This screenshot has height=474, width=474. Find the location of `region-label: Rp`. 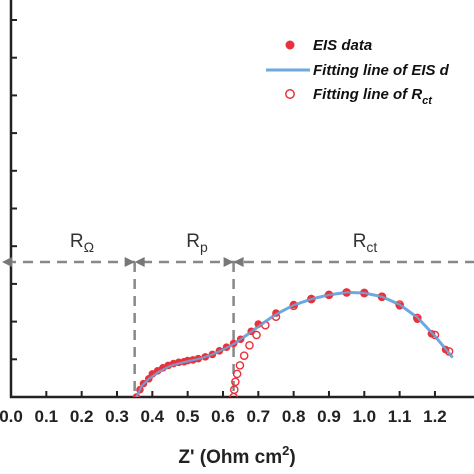

region-label: Rp is located at coordinates (197, 243).